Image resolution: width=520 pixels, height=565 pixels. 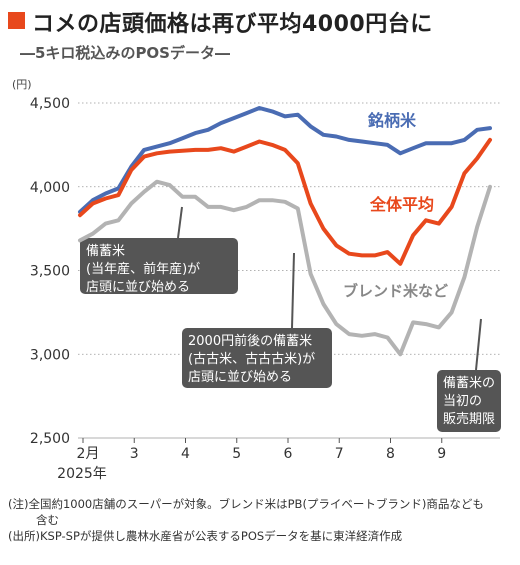 What do you see at coordinates (88, 454) in the screenshot?
I see `x-tick-label: 2月` at bounding box center [88, 454].